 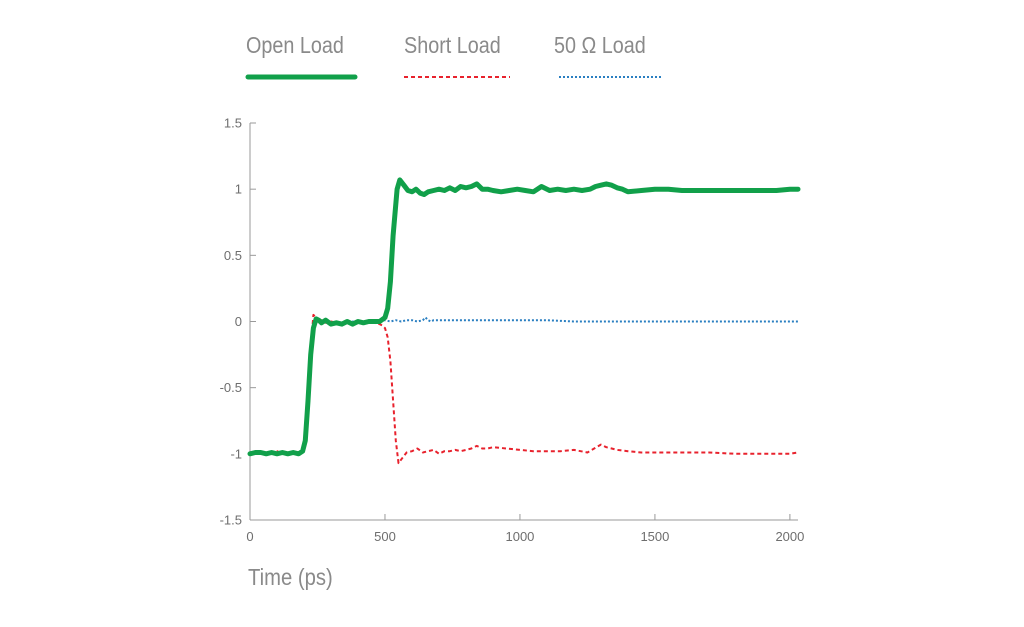 I want to click on y-tick-label: -0.5, so click(x=231, y=387).